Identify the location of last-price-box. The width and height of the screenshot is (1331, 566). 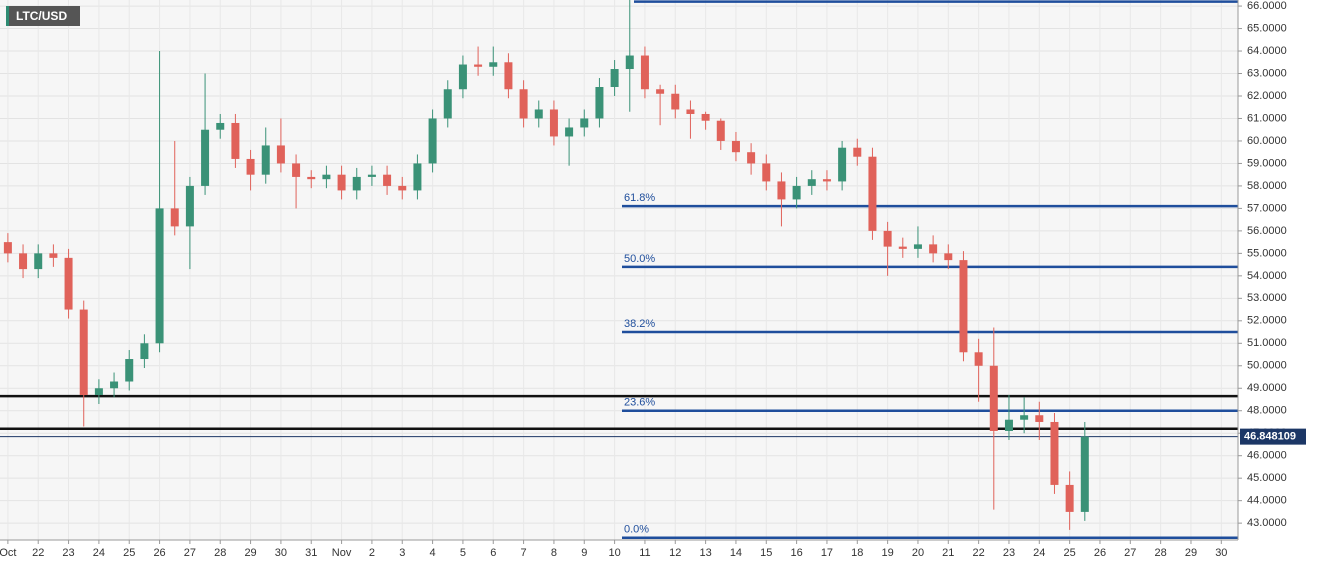
(1273, 436).